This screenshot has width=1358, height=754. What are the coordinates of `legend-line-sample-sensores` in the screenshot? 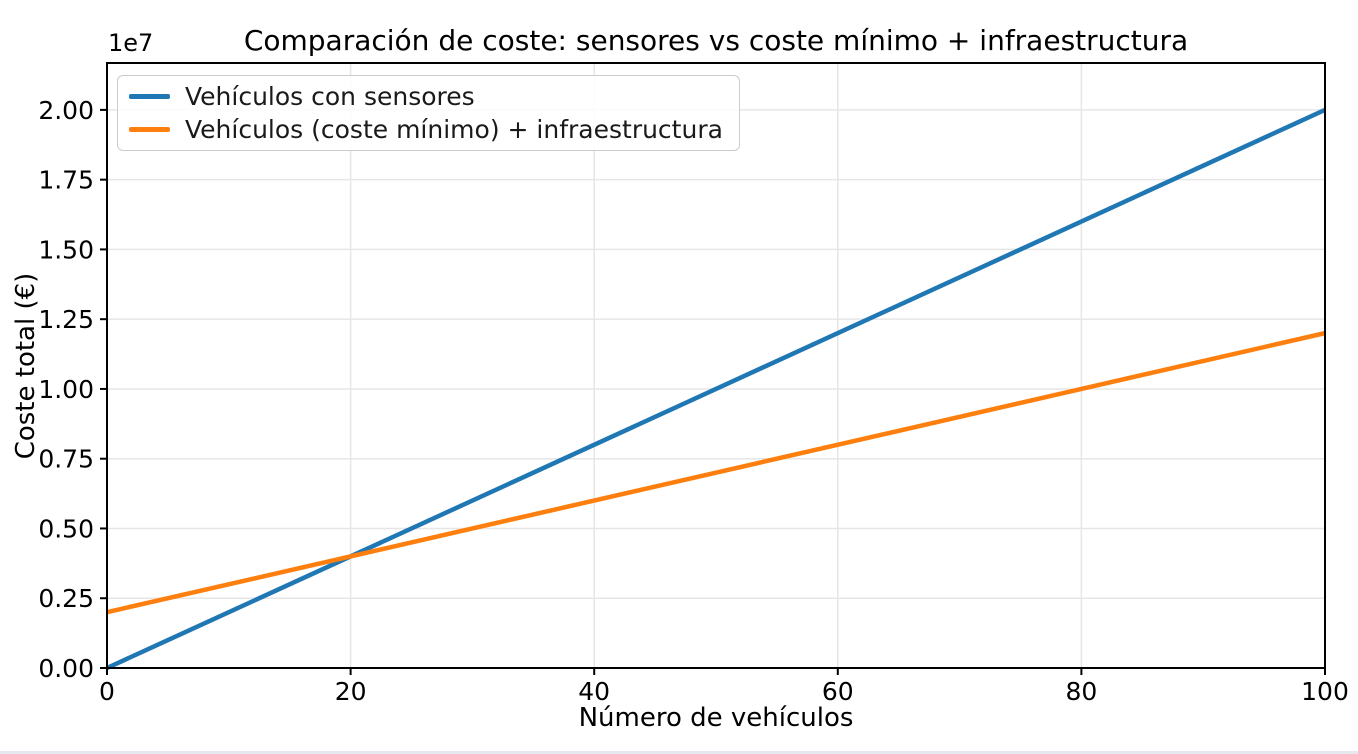 It's located at (149, 96).